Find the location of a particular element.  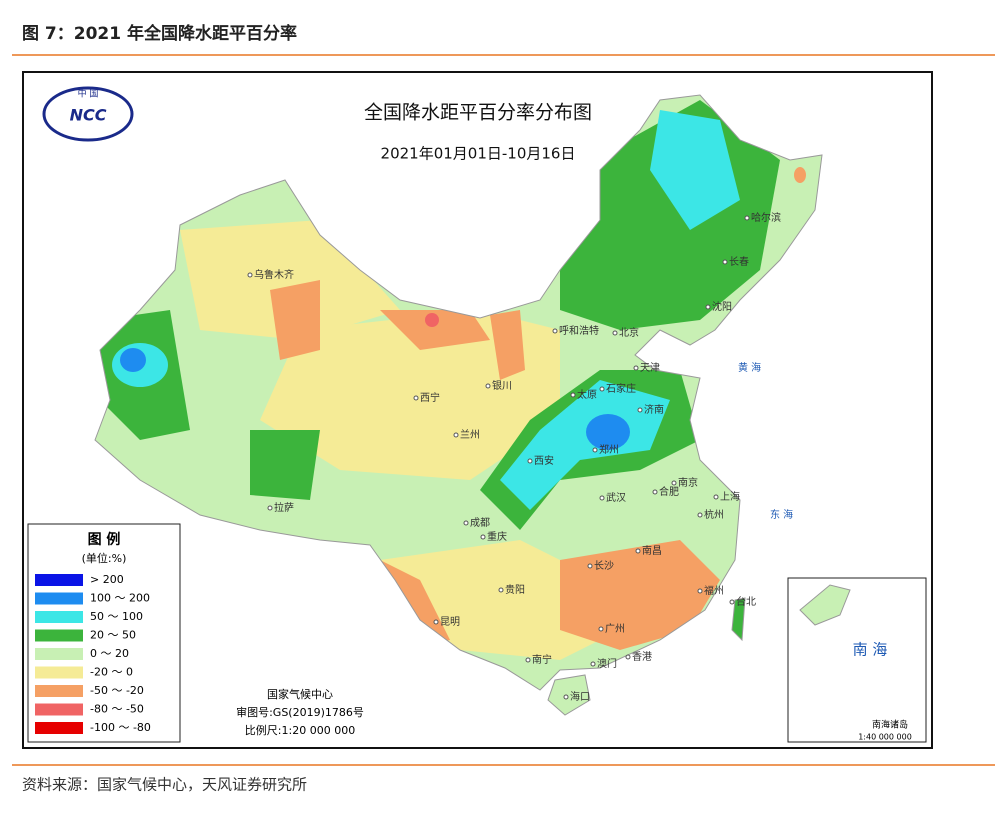

inset-title: 南 海 is located at coordinates (870, 650).